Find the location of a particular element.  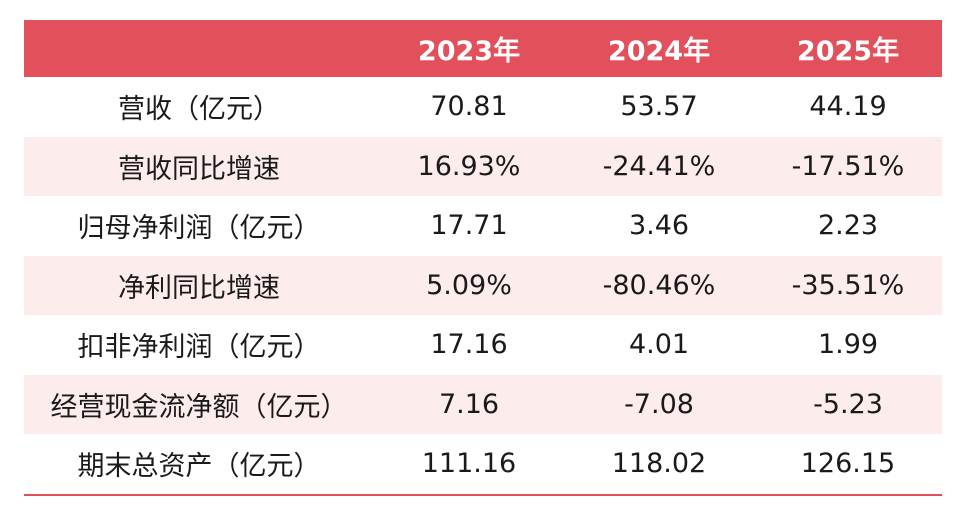

header-cell-2024: 2024年 is located at coordinates (659, 51).